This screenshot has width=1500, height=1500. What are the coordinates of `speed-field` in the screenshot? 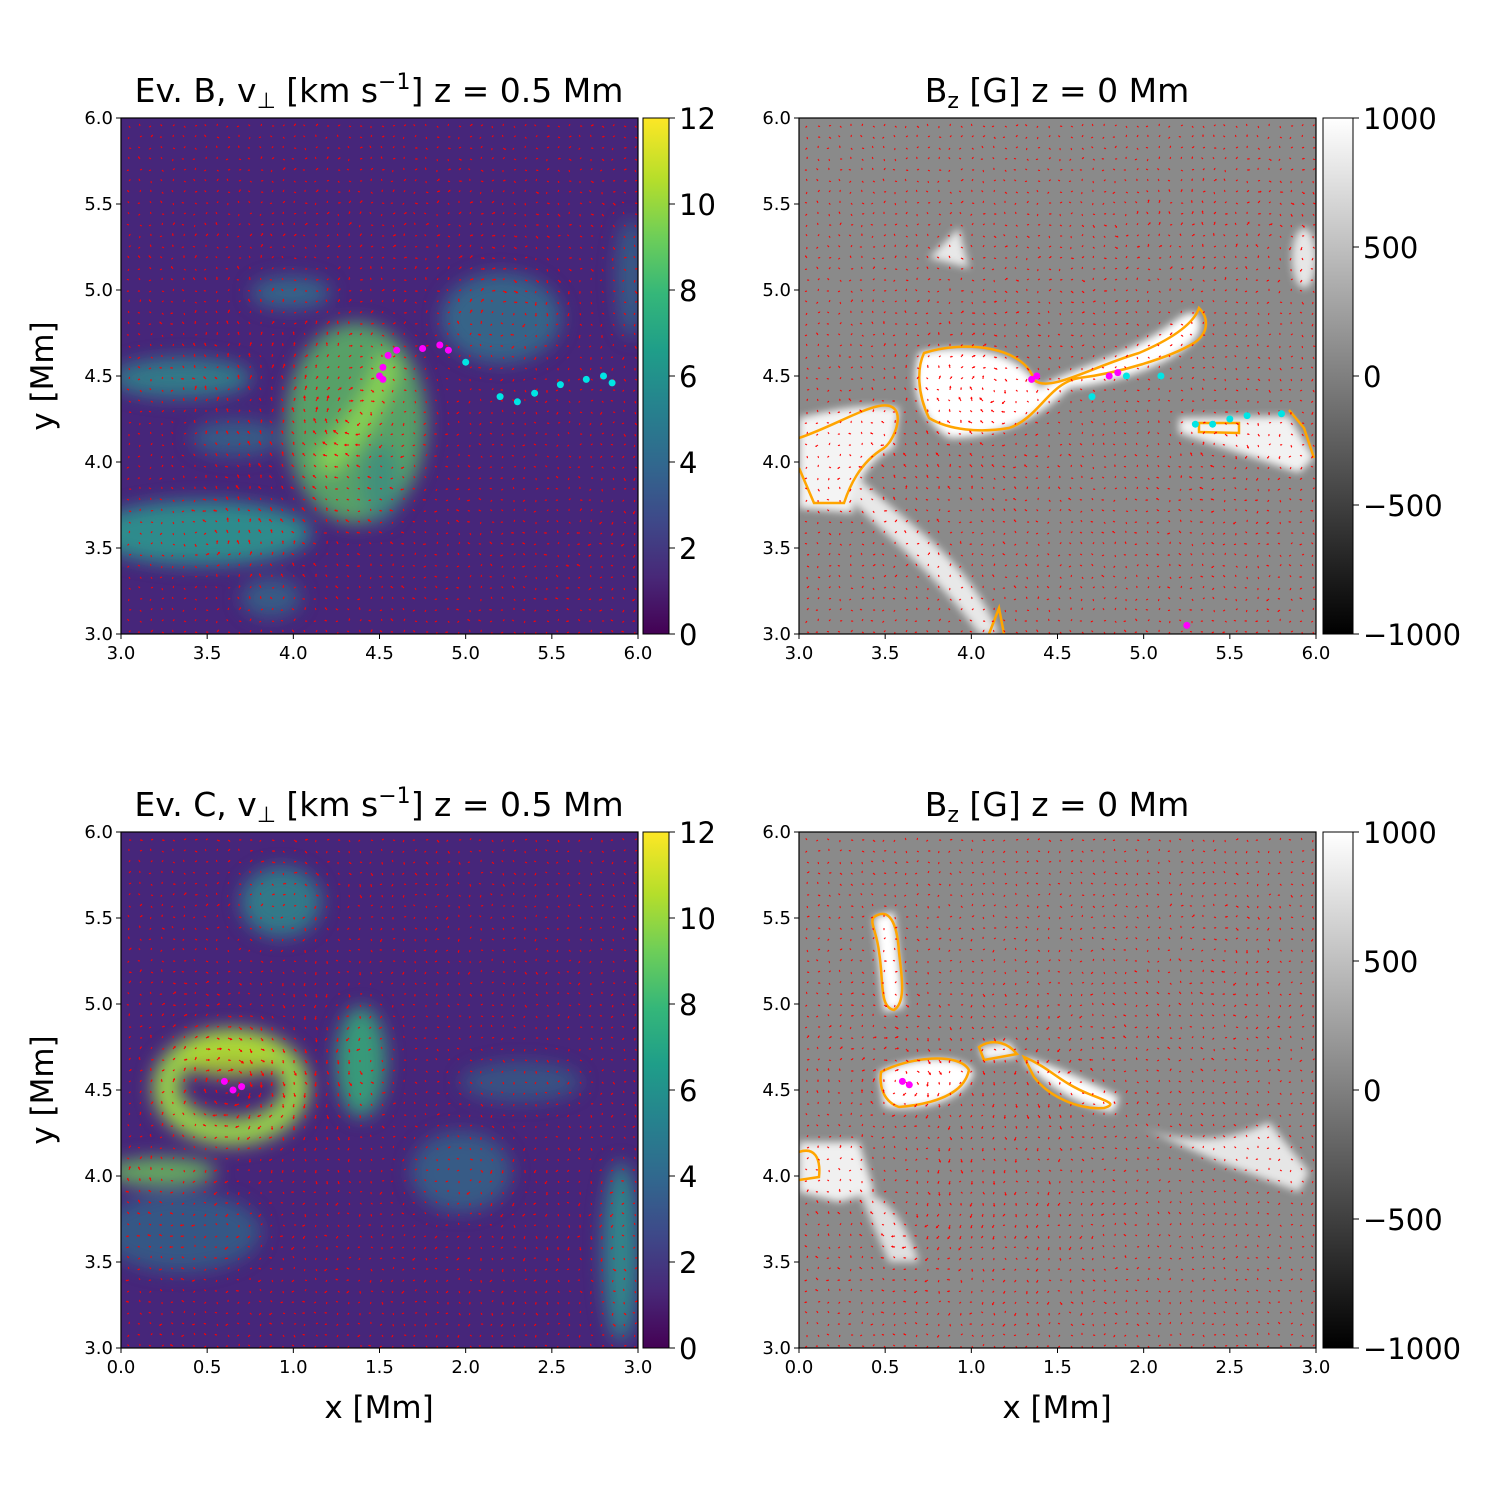 It's located at (379, 418).